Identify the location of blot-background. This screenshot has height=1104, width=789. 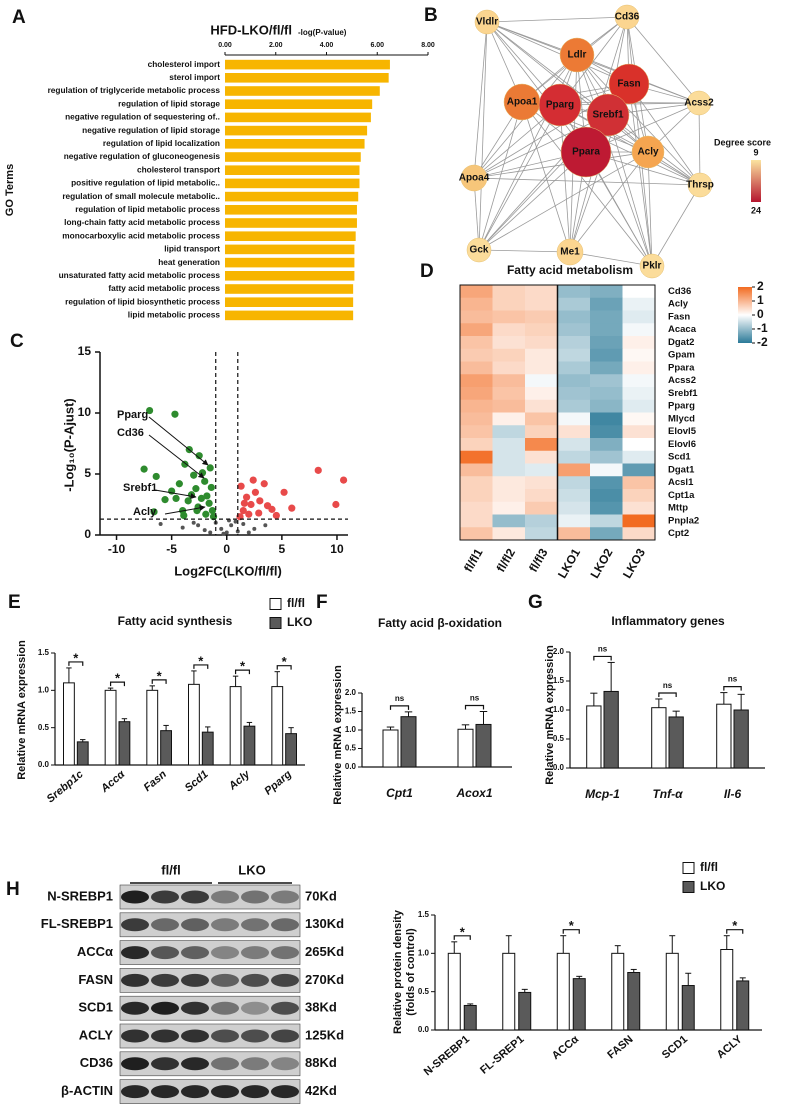
(210, 980).